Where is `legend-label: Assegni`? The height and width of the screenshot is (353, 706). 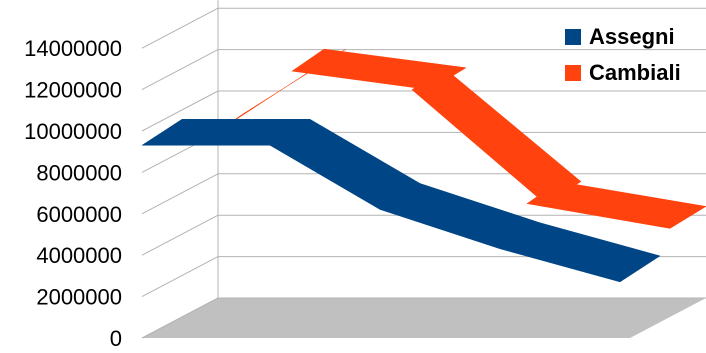
legend-label: Assegni is located at coordinates (632, 36).